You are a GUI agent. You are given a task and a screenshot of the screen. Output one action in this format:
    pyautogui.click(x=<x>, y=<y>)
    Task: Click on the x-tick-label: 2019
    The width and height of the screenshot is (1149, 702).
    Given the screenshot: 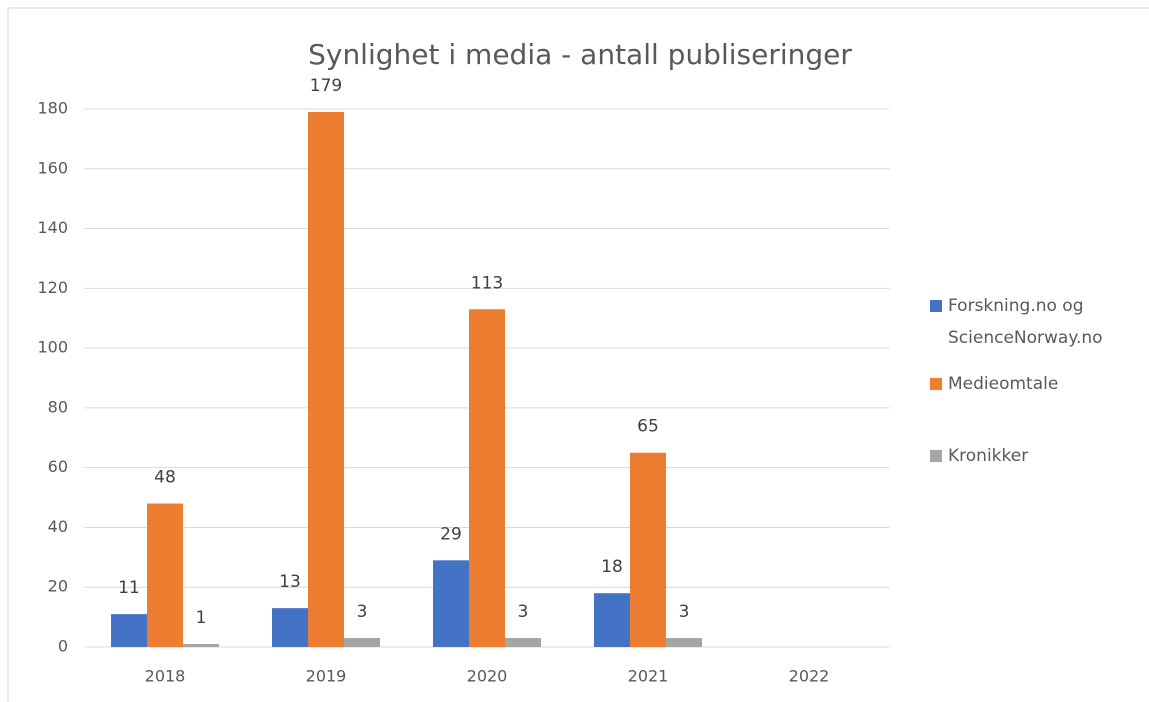 What is the action you would take?
    pyautogui.click(x=326, y=676)
    